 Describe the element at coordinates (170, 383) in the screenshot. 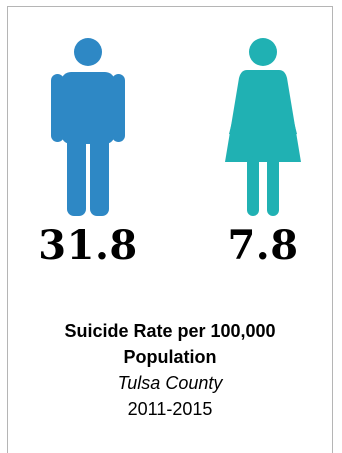

I see `caption-county: Tulsa County` at that location.